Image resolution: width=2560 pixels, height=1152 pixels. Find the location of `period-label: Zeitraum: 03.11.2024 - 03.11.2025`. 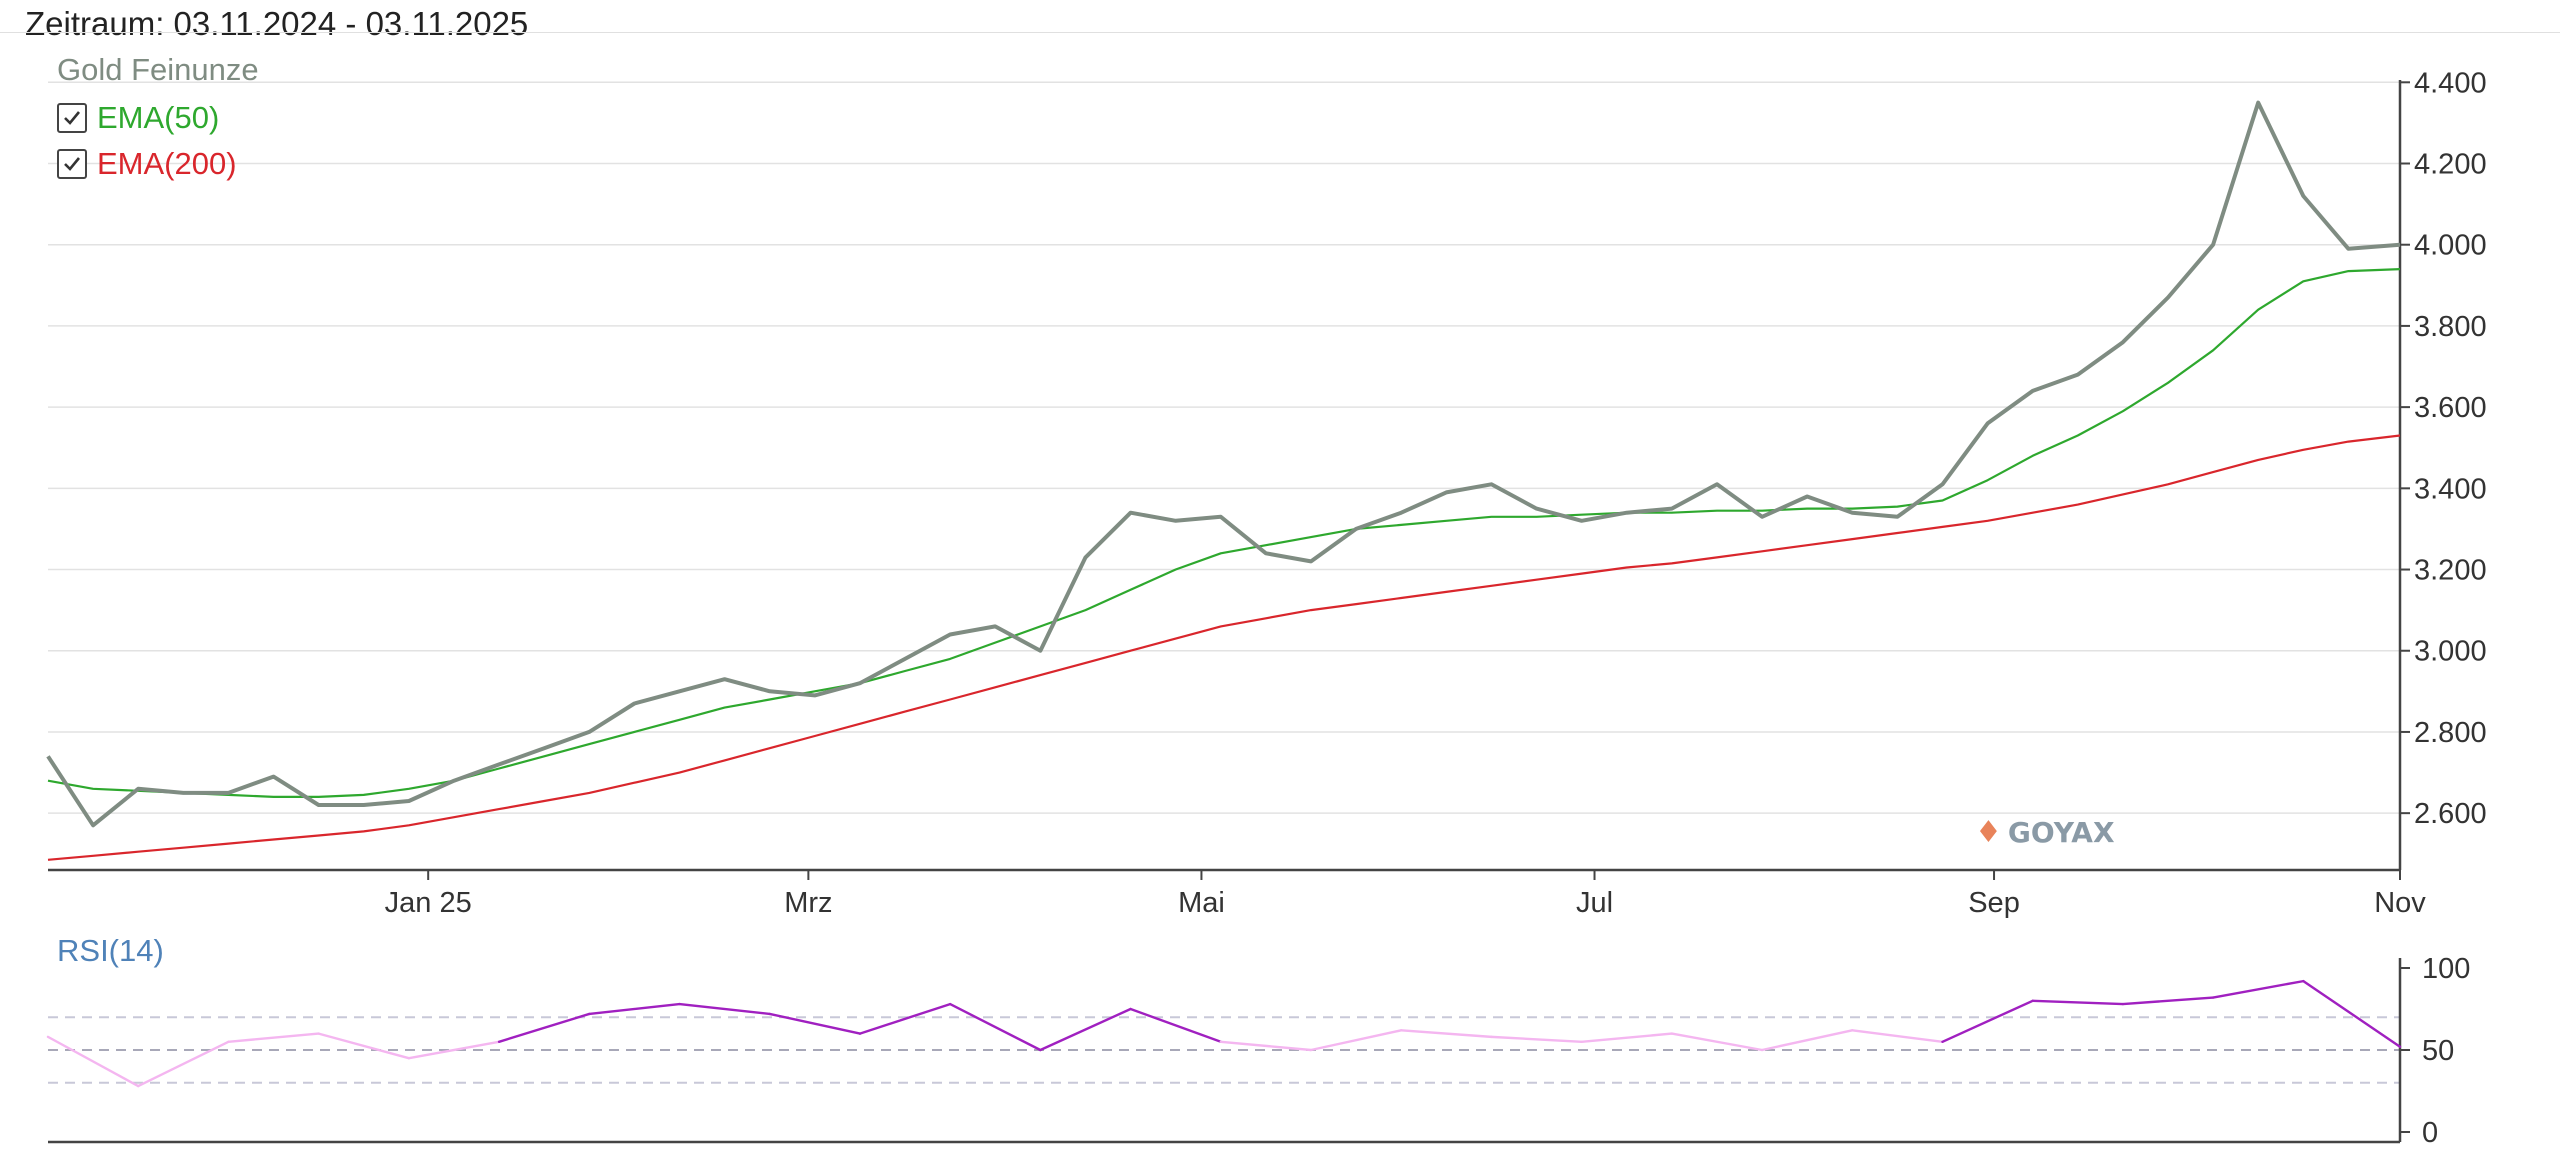

period-label: Zeitraum: 03.11.2024 - 03.11.2025 is located at coordinates (277, 23).